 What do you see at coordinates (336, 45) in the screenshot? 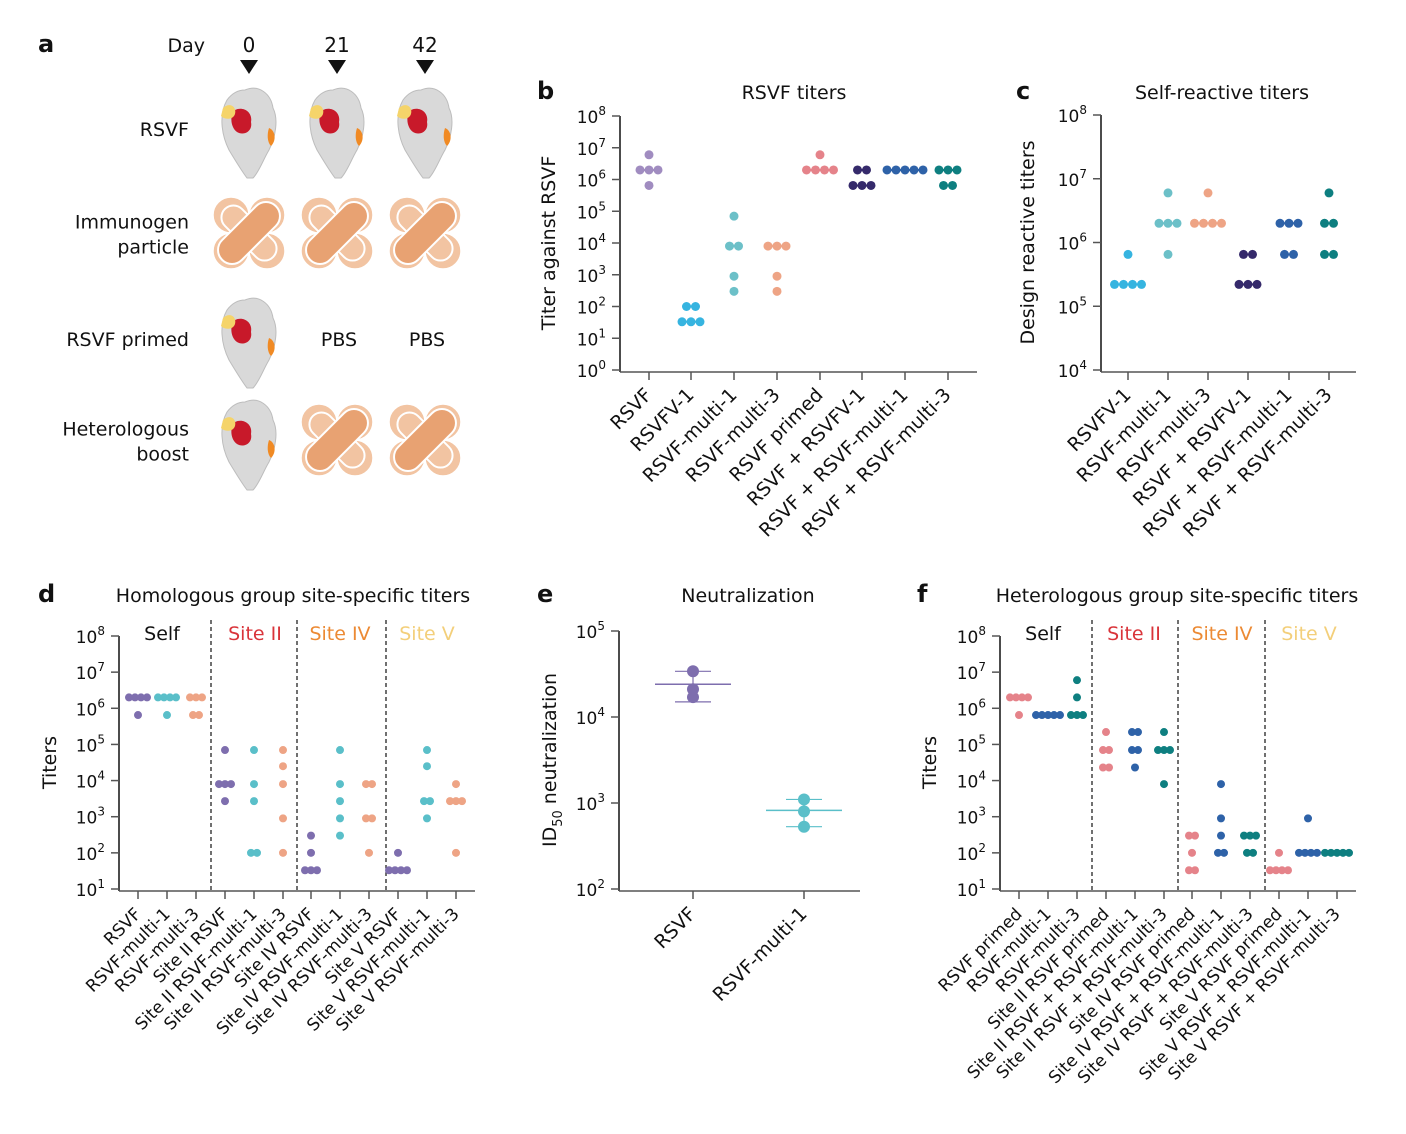
I see `day-number: 21` at bounding box center [336, 45].